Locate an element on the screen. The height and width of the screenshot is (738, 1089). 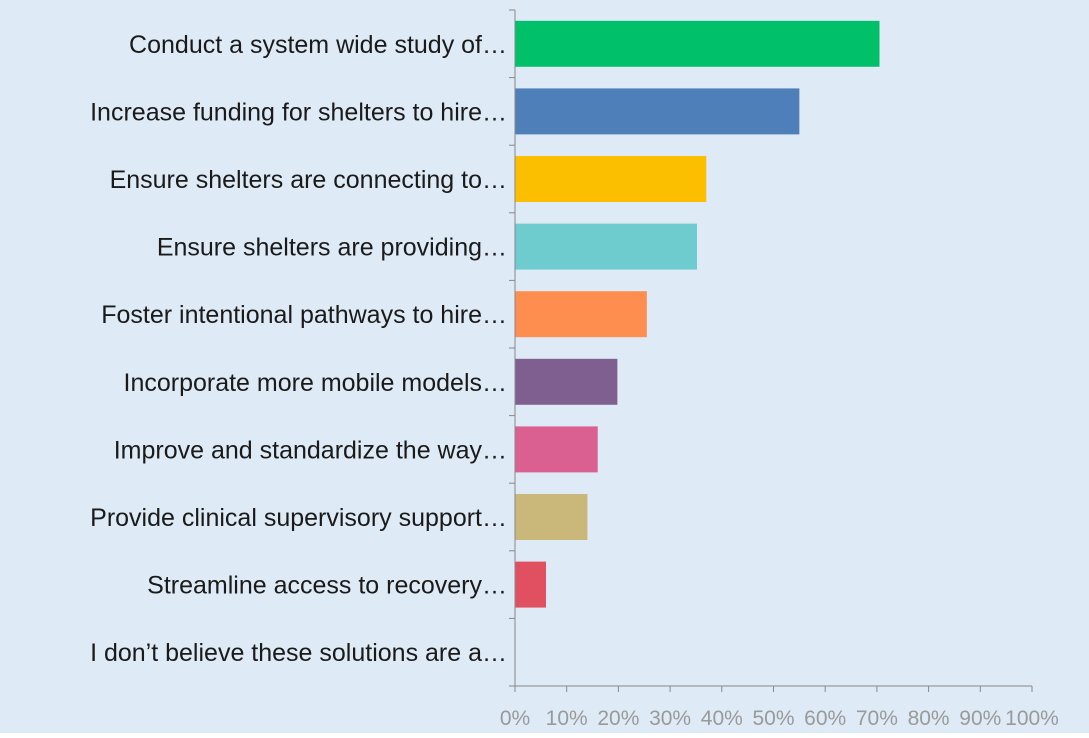
x-tick-label: 70% is located at coordinates (877, 718).